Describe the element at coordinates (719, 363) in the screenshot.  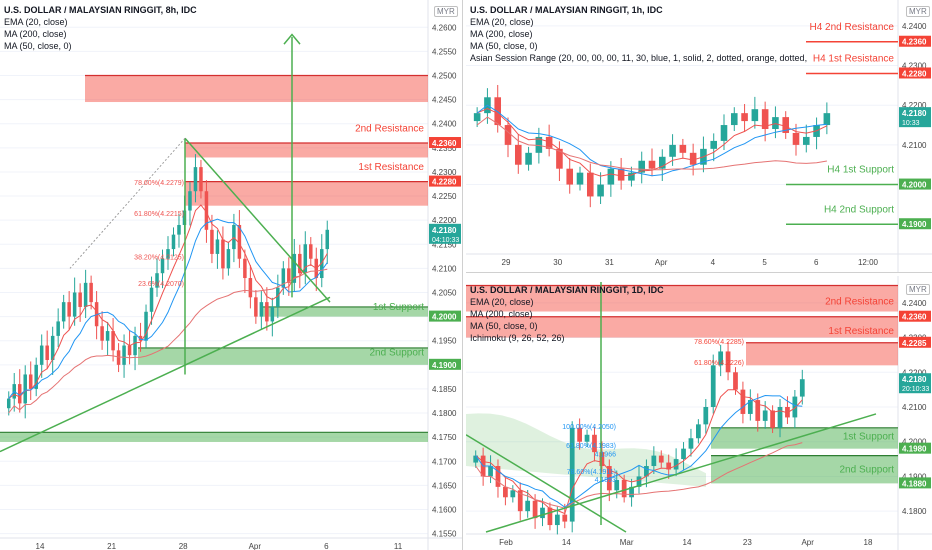
I see `fib-label: 61.80%(4.2226)` at that location.